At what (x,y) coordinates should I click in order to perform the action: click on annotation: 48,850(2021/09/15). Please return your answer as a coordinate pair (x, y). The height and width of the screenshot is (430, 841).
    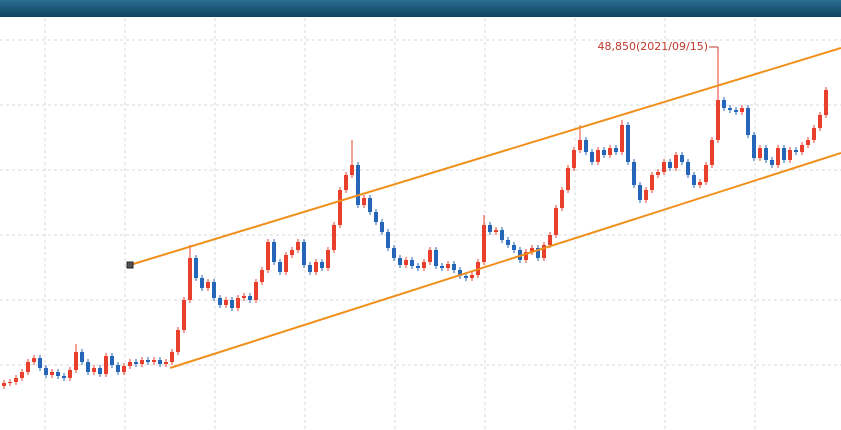
    Looking at the image, I should click on (658, 46).